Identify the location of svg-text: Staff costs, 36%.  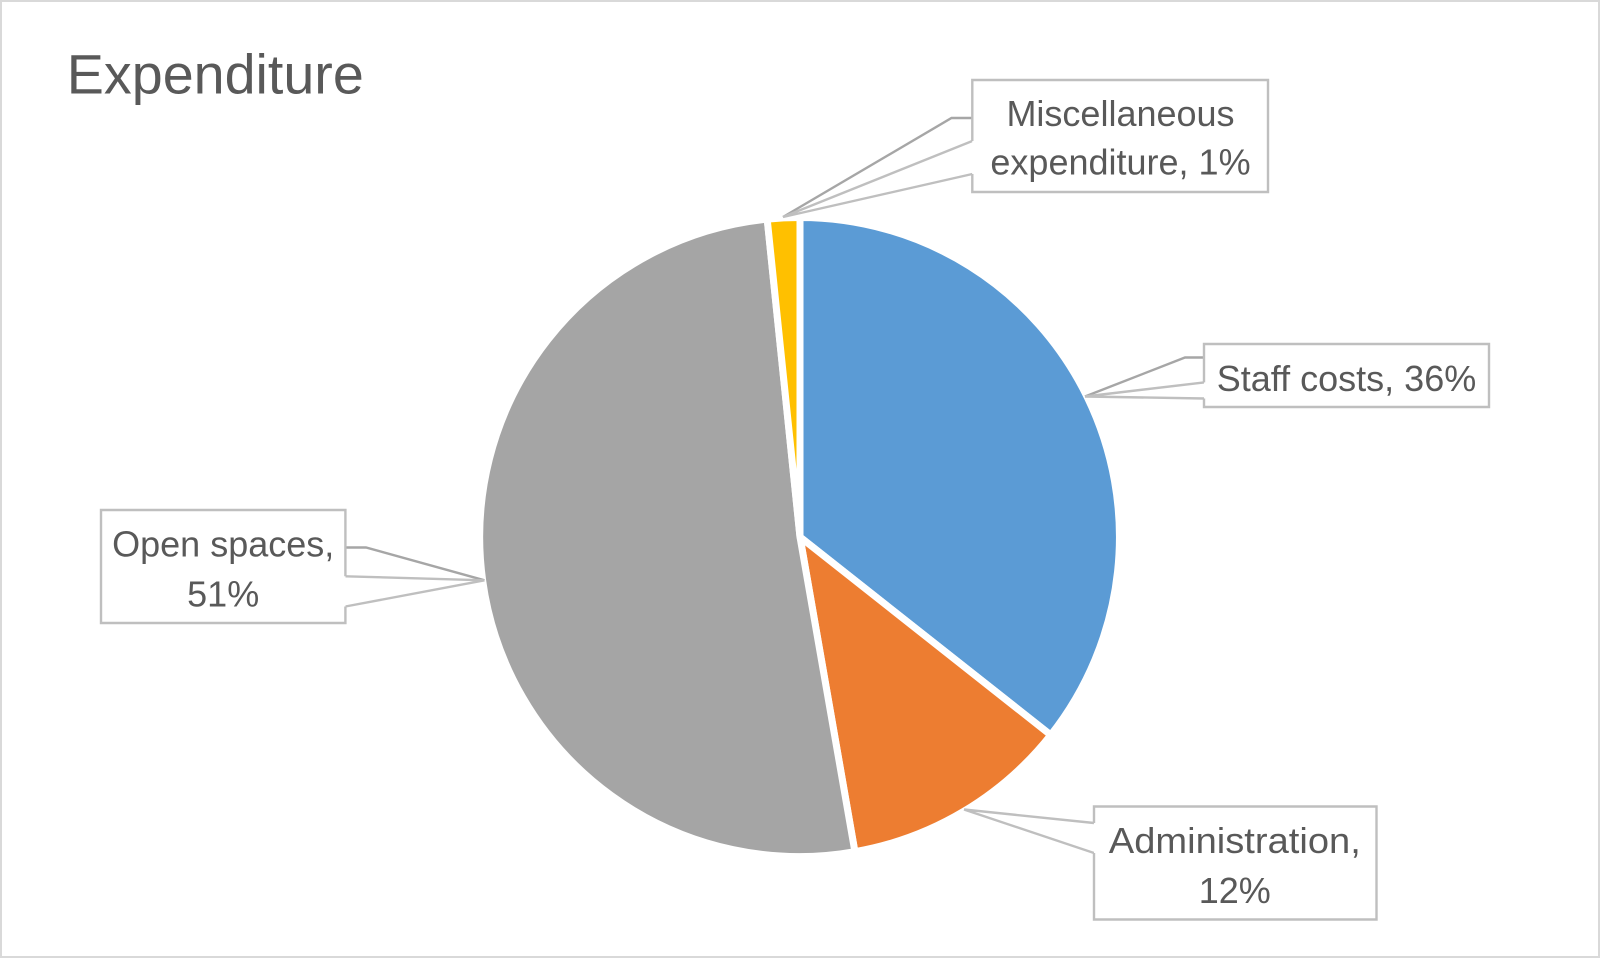
(1346, 378).